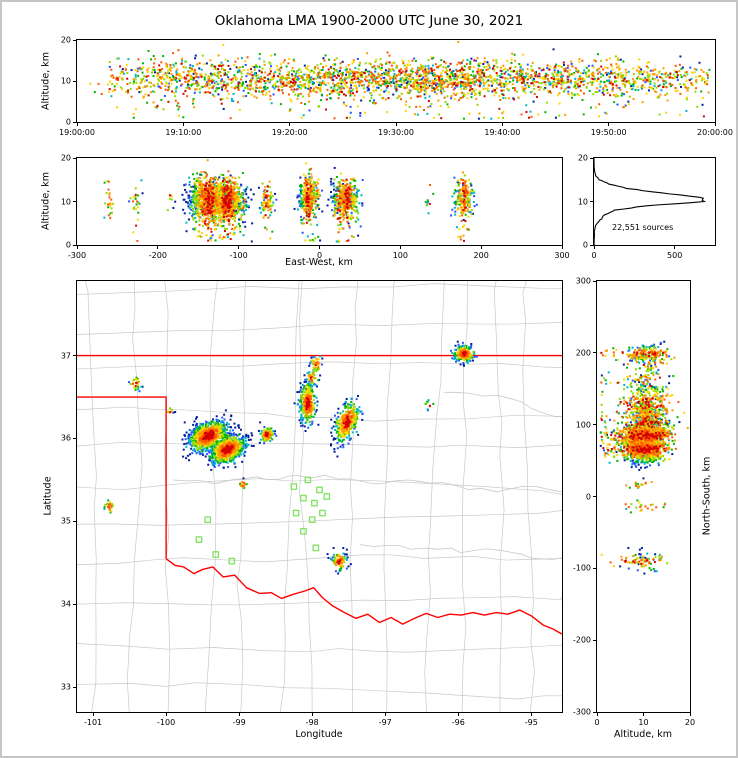 The width and height of the screenshot is (738, 758). I want to click on time-height-canvas, so click(396, 81).